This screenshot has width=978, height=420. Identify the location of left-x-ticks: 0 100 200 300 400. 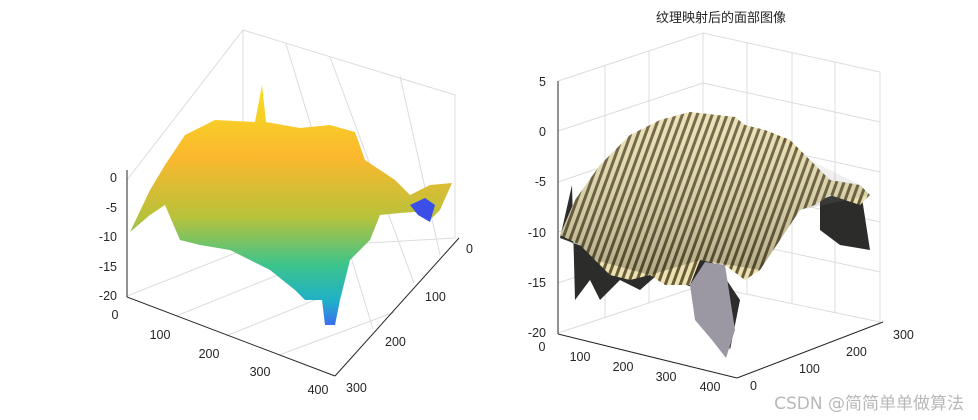
(220, 352).